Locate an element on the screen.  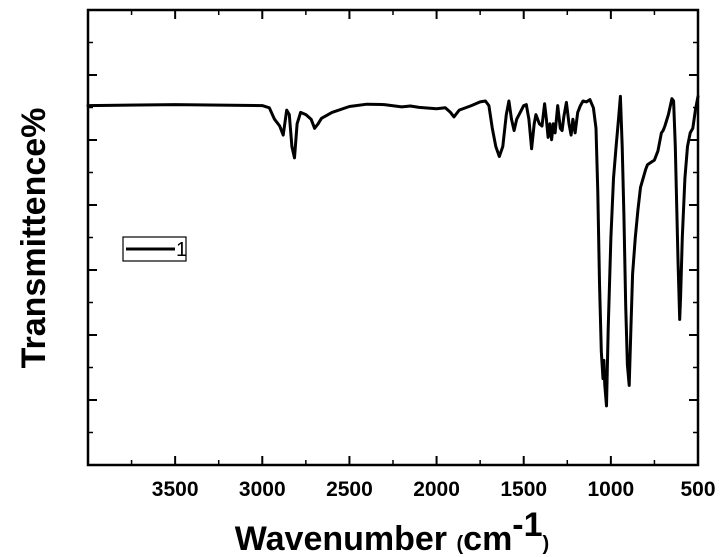
x-axis-title-unit: cm is located at coordinates (487, 538).